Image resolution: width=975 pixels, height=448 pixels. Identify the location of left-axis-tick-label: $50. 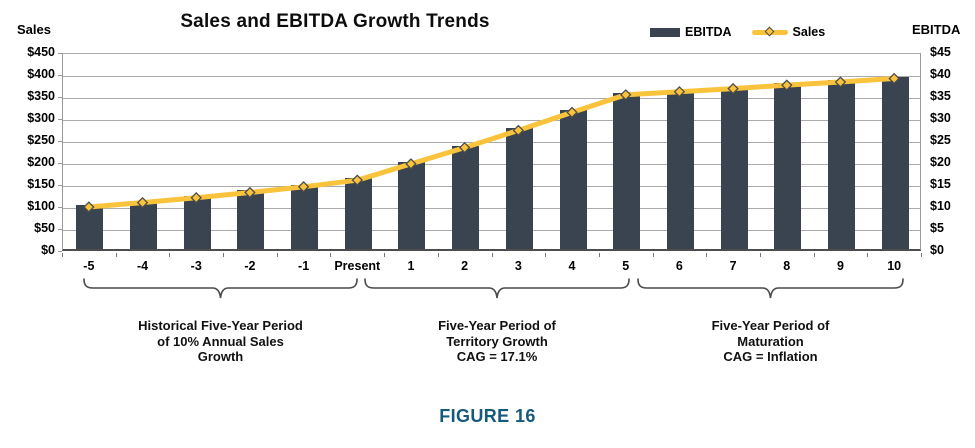
(44, 228).